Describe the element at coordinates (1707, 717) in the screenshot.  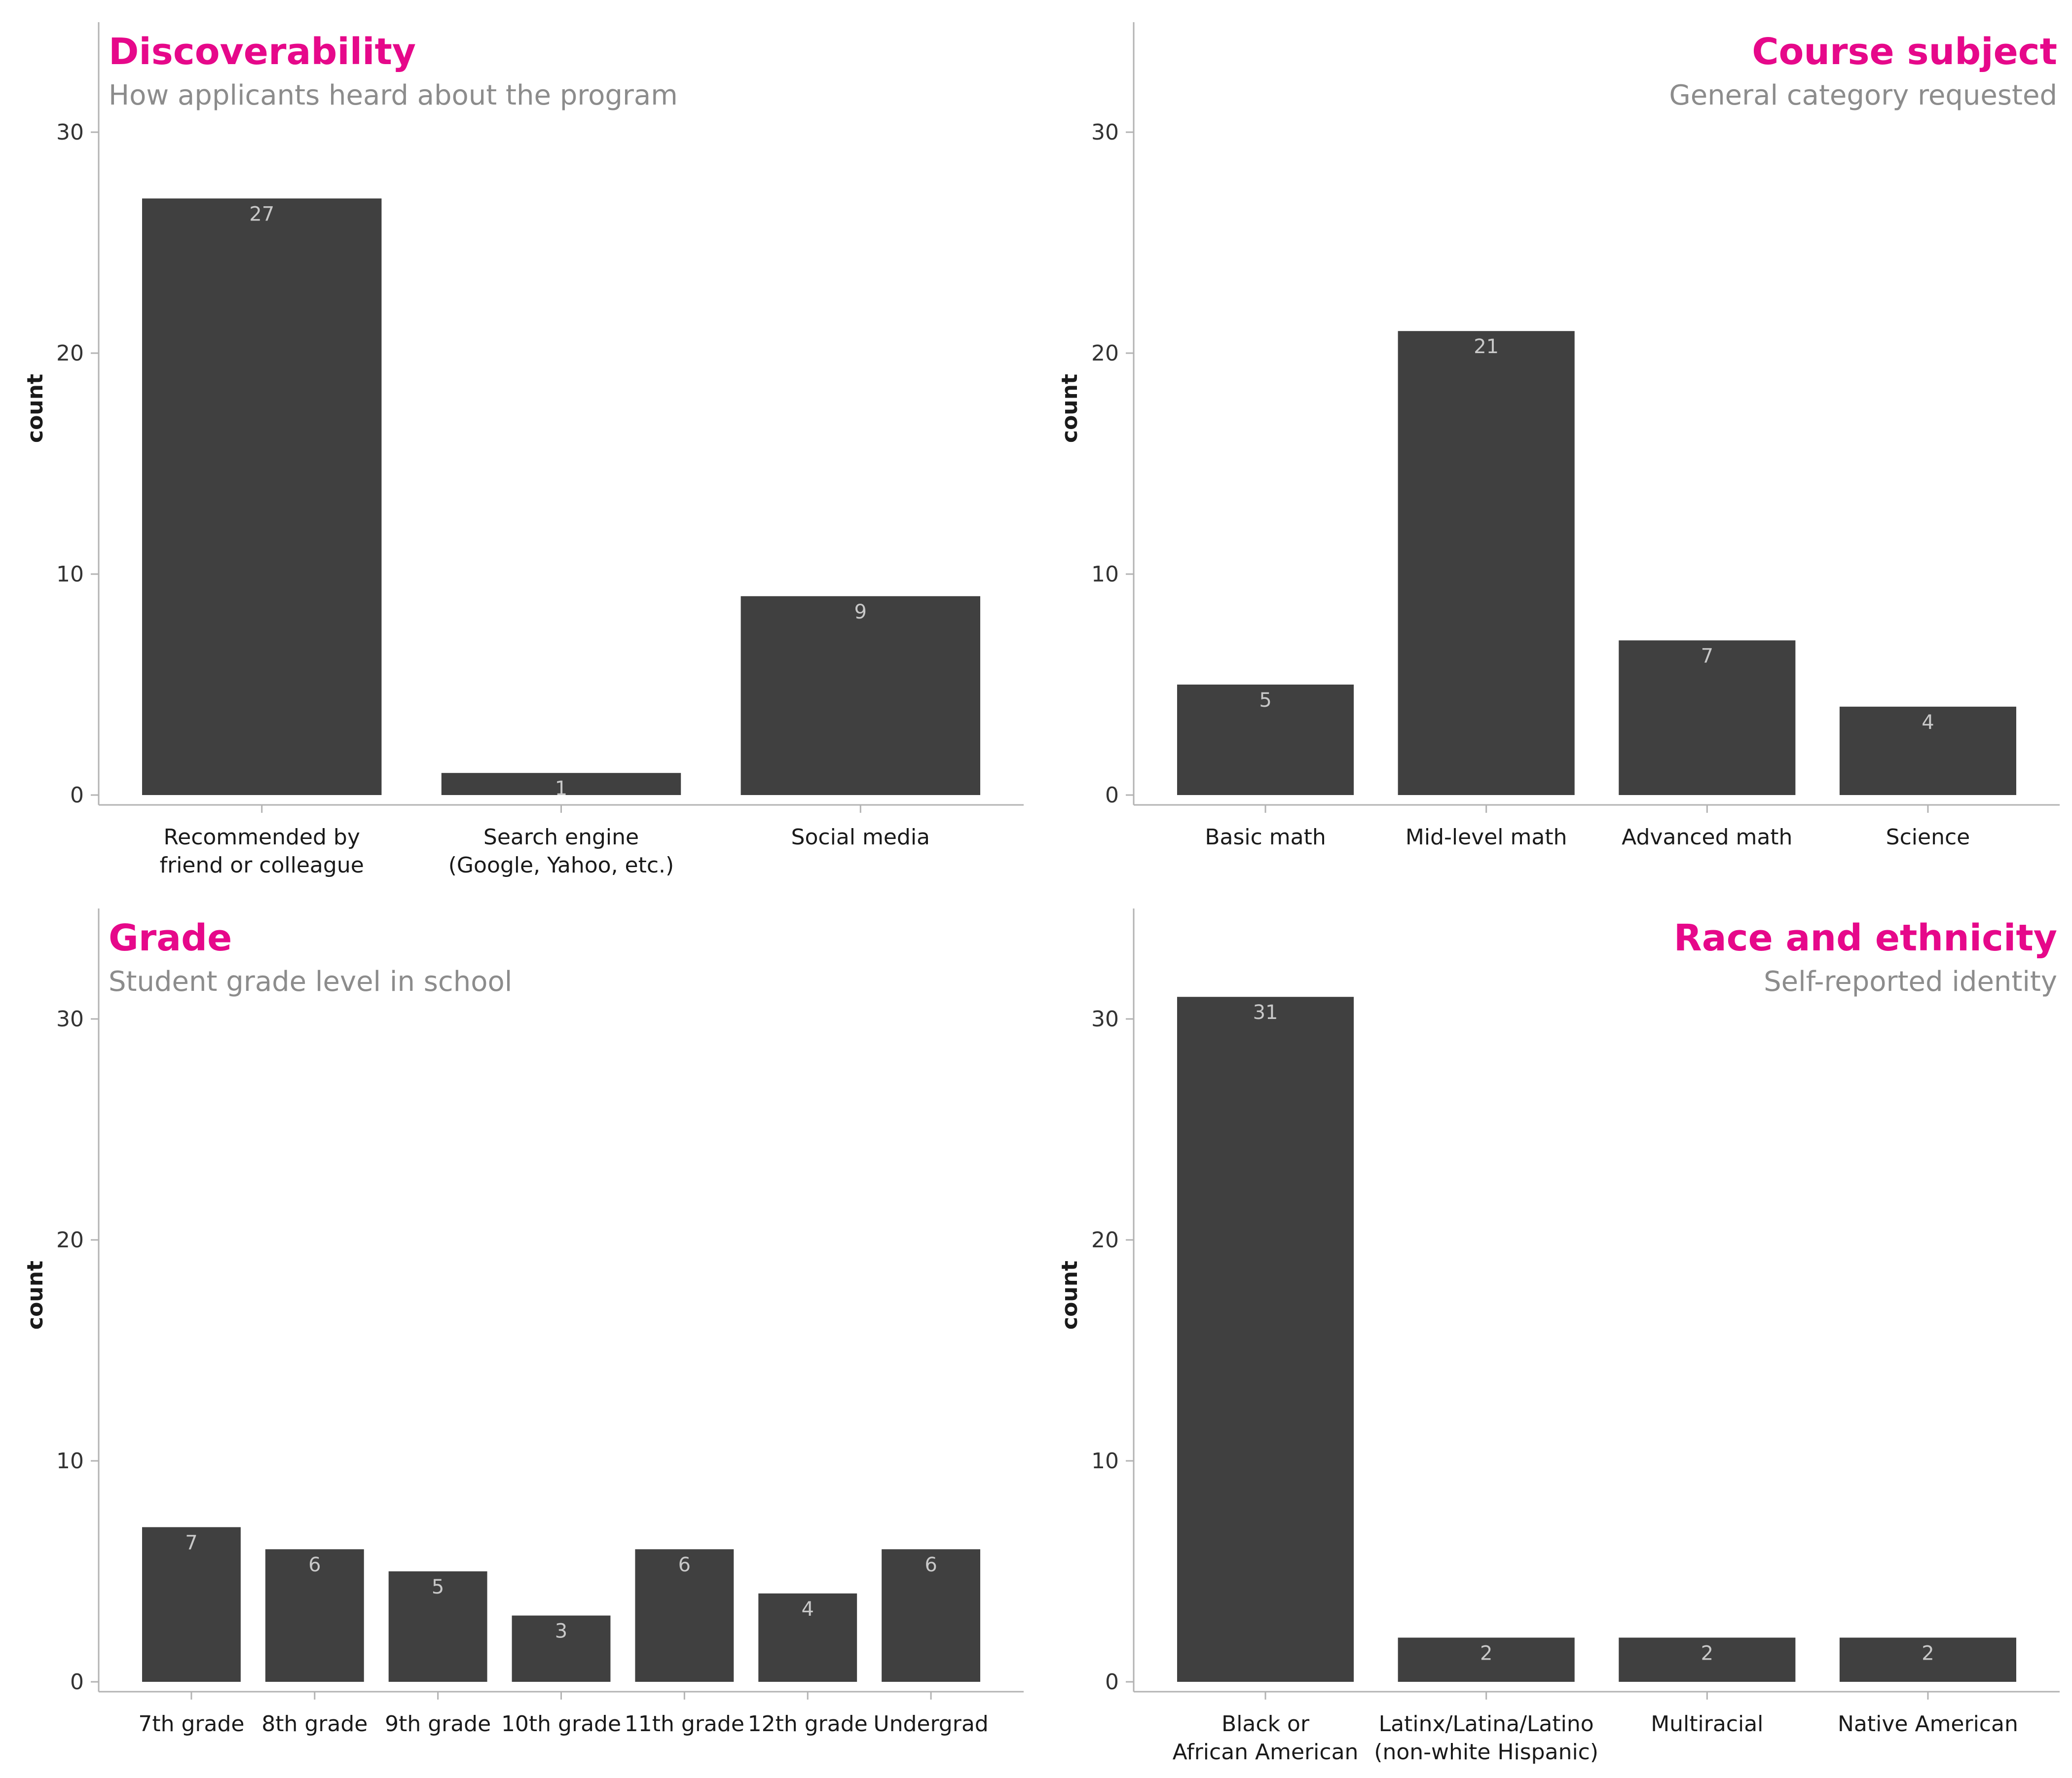
I see `bar-advanced-math` at that location.